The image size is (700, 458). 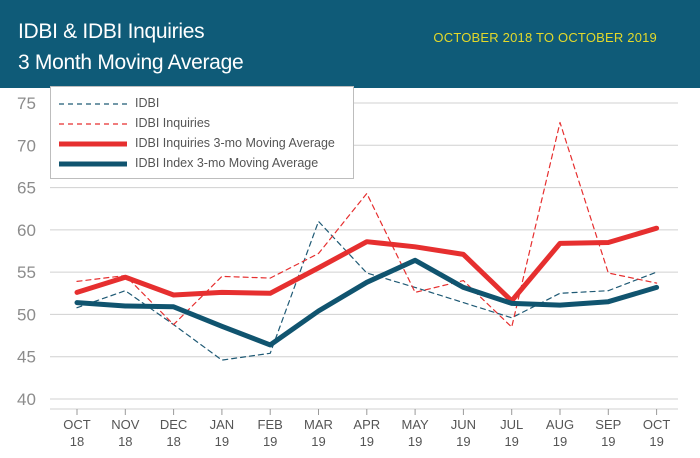 What do you see at coordinates (26, 314) in the screenshot?
I see `y-tick-label: 50` at bounding box center [26, 314].